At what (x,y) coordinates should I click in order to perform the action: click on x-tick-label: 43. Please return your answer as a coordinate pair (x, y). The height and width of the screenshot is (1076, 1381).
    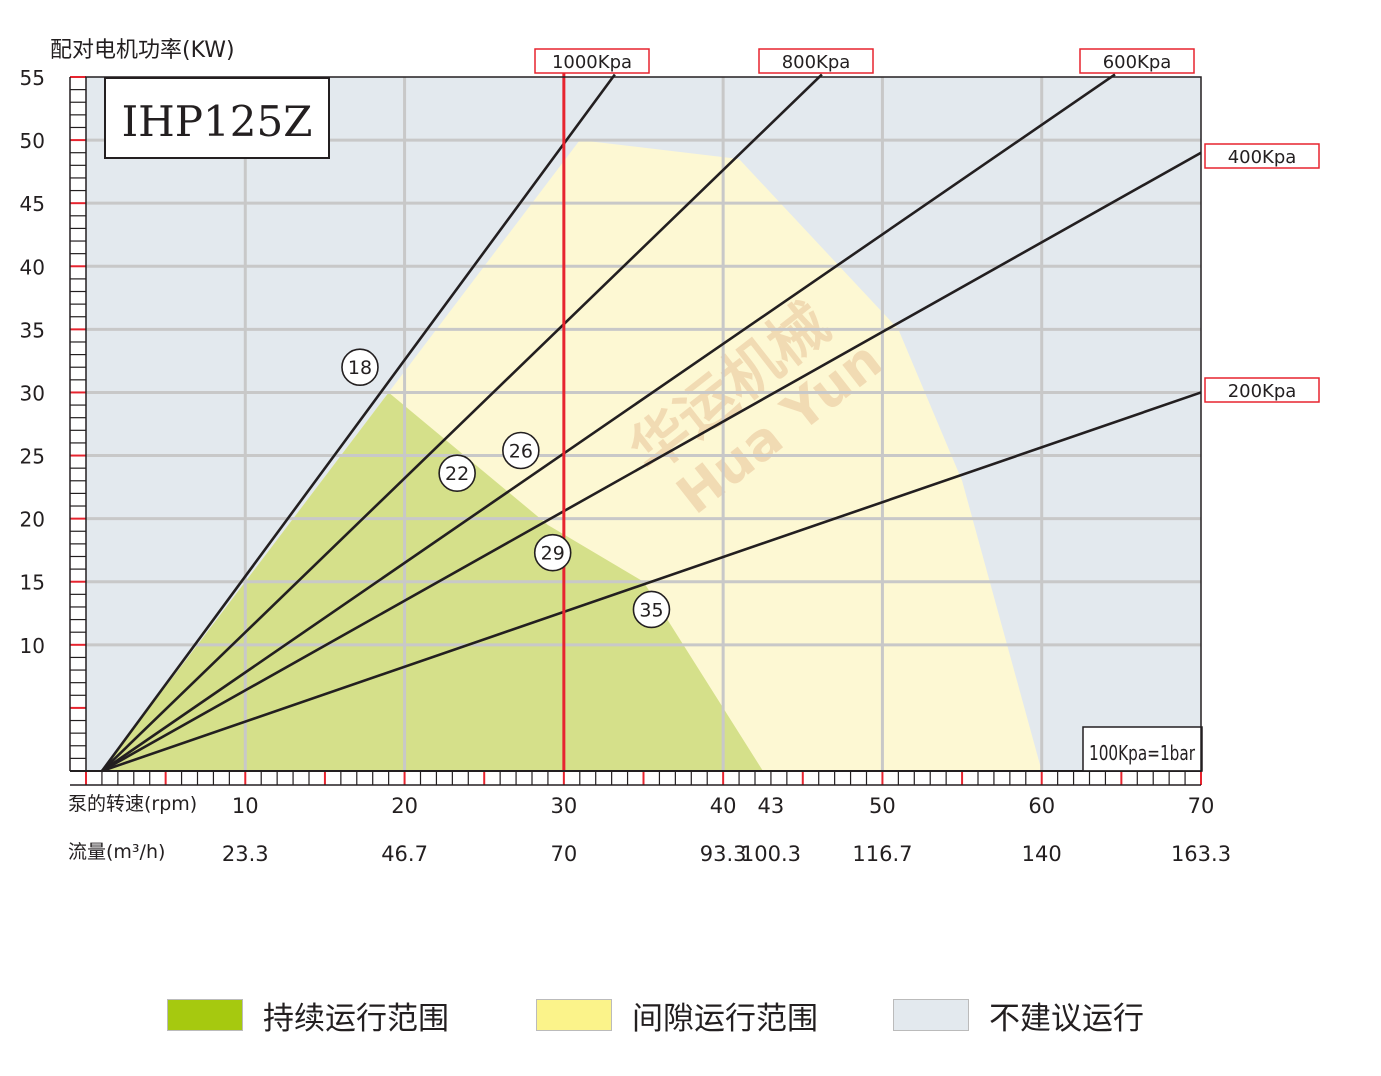
    Looking at the image, I should click on (771, 806).